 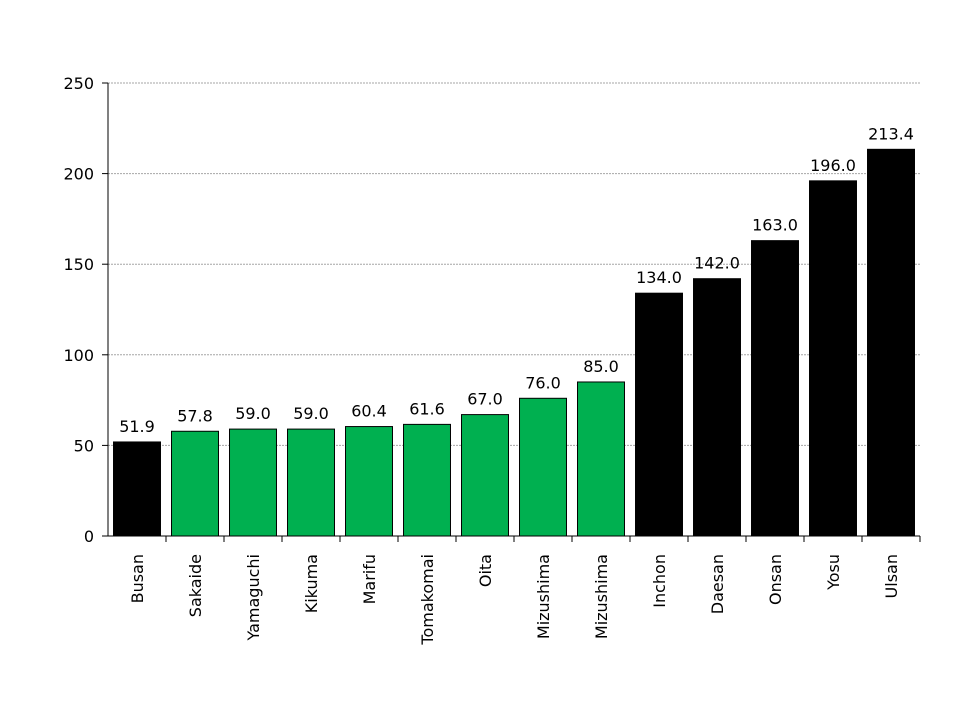 I want to click on x-tick-label: Yamaguchi, so click(x=253, y=597).